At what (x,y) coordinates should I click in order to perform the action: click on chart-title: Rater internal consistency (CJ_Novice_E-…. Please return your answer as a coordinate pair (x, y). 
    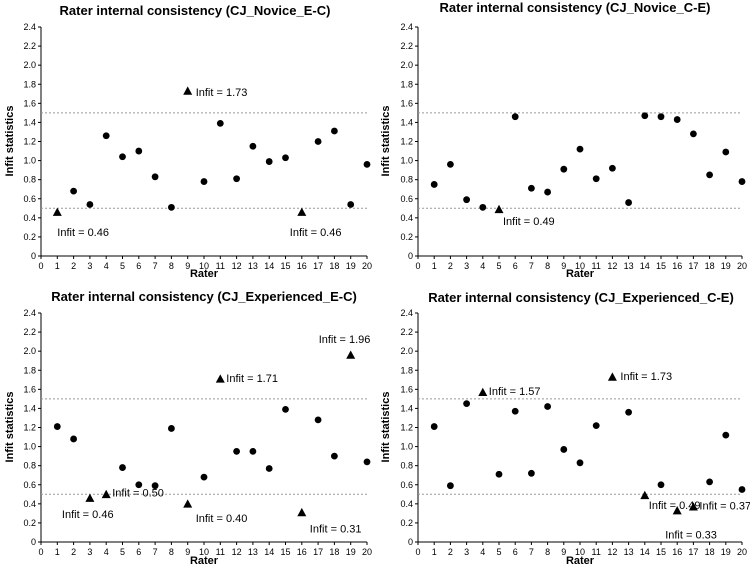
    Looking at the image, I should click on (195, 10).